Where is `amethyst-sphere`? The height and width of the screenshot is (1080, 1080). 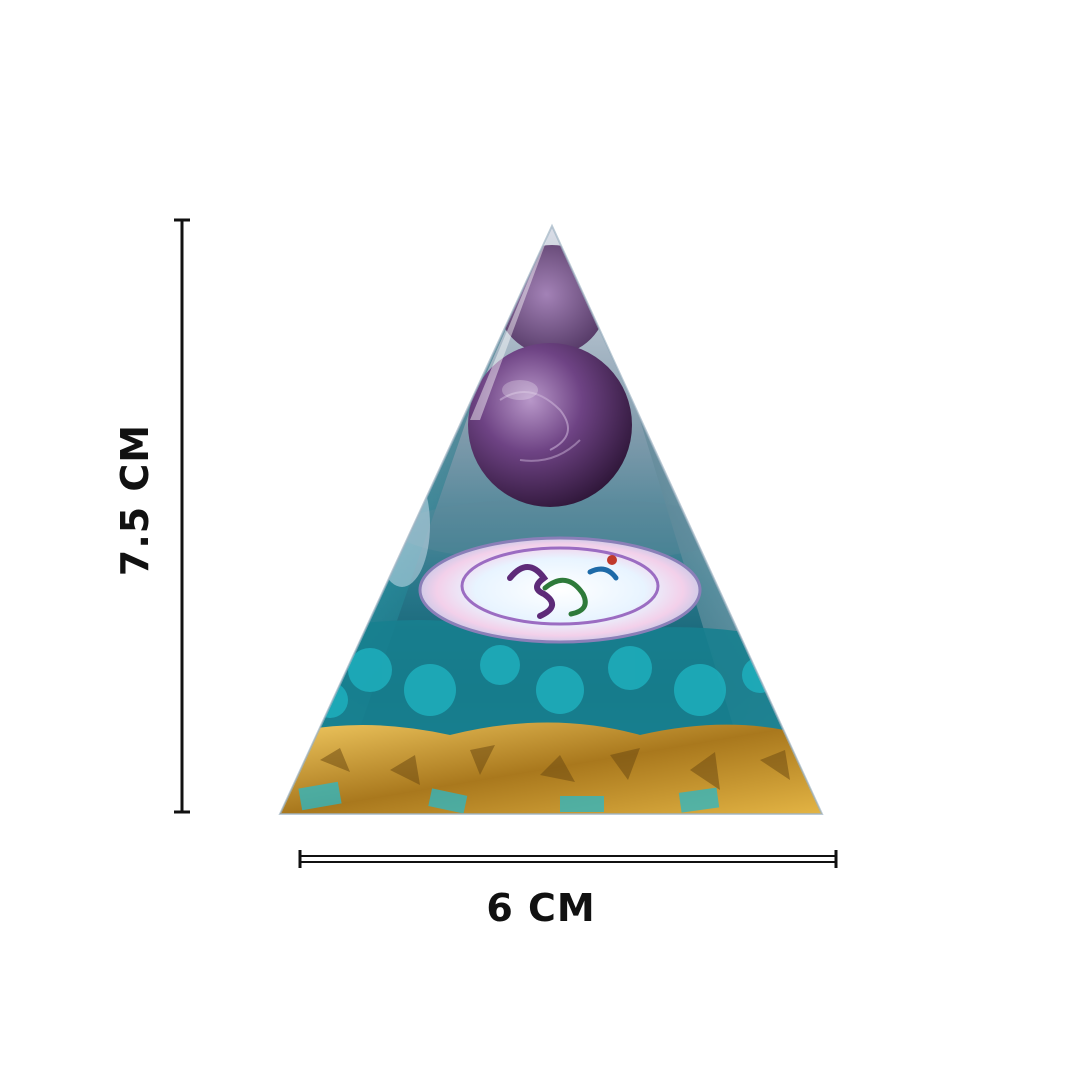
amethyst-sphere is located at coordinates (550, 425).